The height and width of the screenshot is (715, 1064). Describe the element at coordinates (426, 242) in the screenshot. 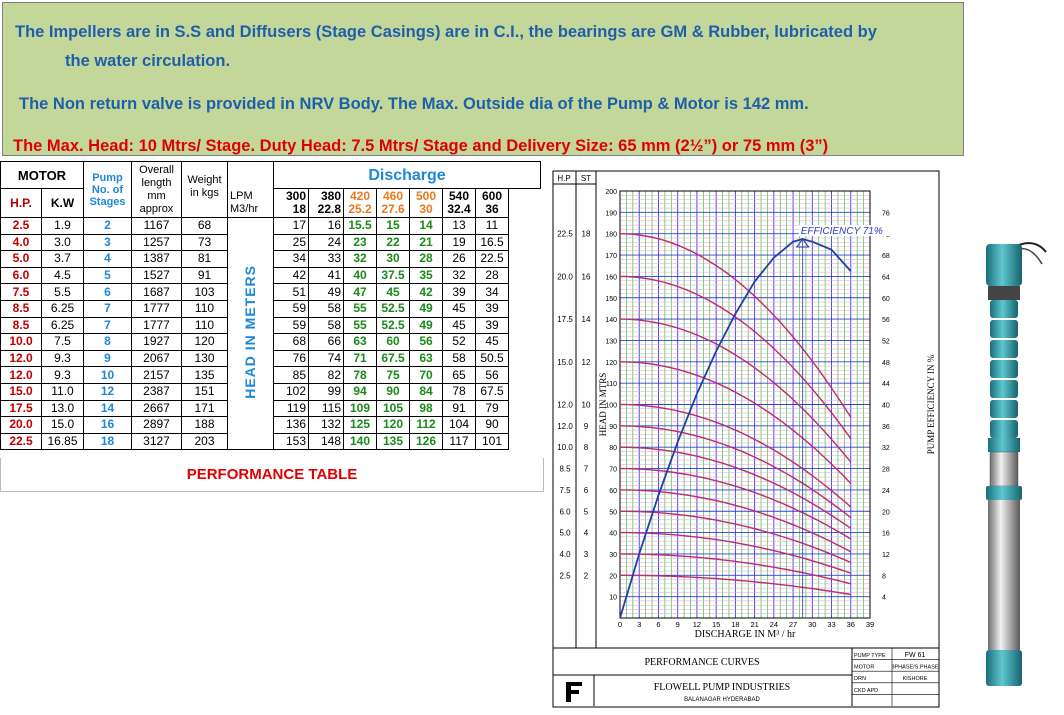

I see `head-cell: 21` at that location.